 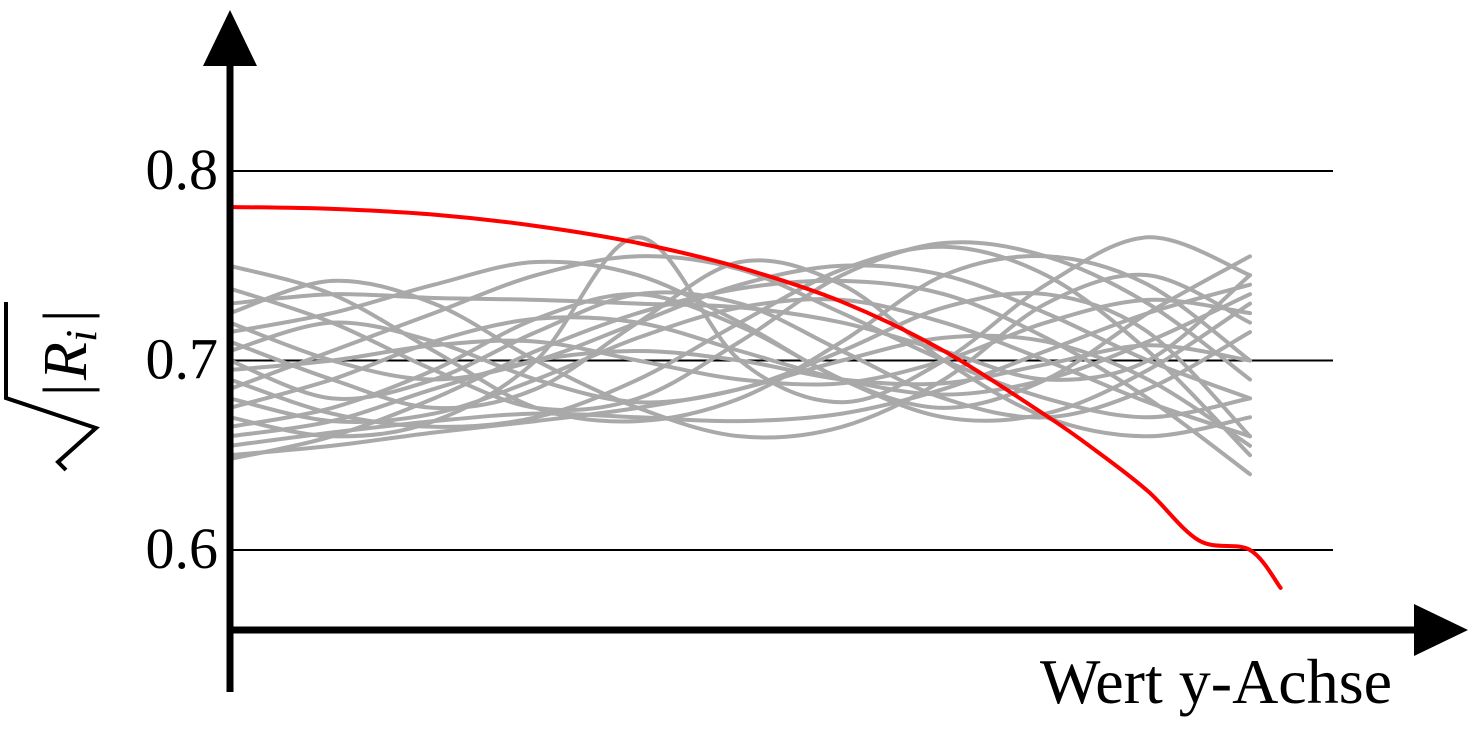 I want to click on sqrt-radical-icon, so click(x=52, y=387).